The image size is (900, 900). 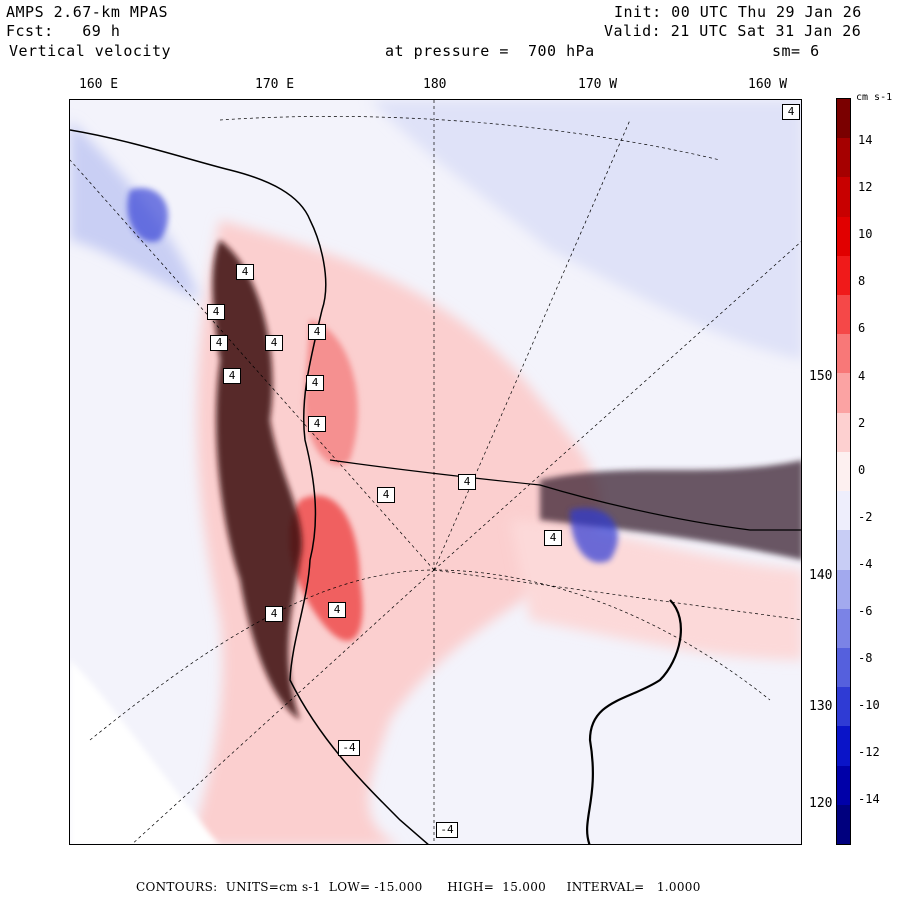 I want to click on colorbar-tick-label: 0, so click(x=862, y=469).